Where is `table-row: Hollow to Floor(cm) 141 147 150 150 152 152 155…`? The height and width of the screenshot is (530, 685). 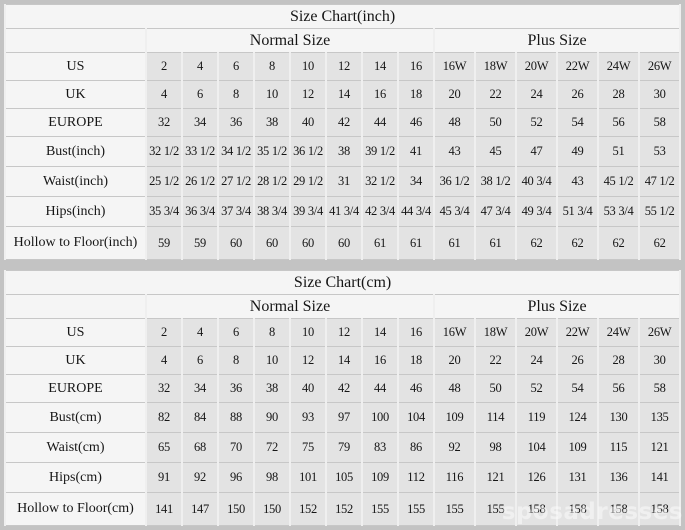
table-row: Hollow to Floor(cm) 141 147 150 150 152 152 155… is located at coordinates (343, 509).